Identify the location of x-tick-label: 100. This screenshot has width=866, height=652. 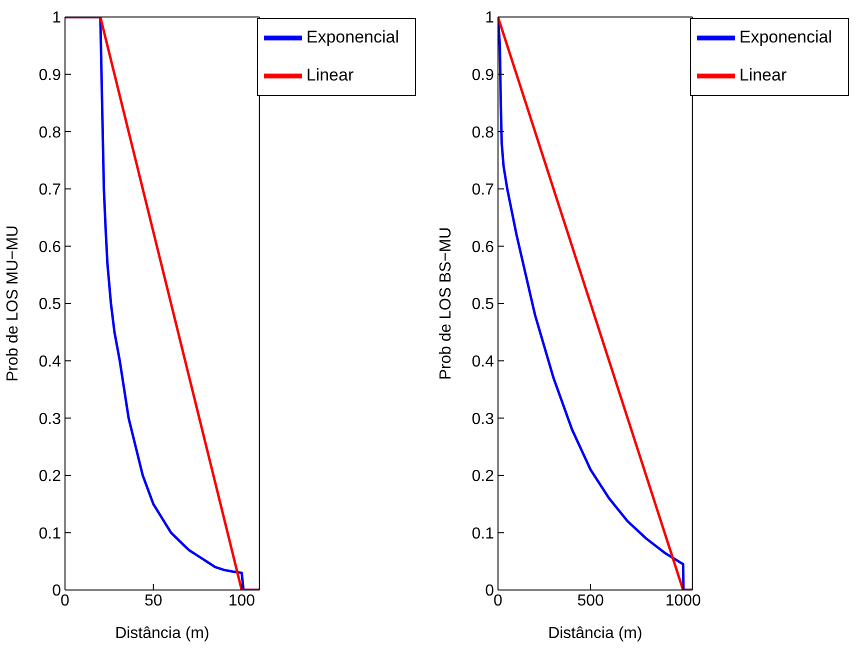
(242, 601).